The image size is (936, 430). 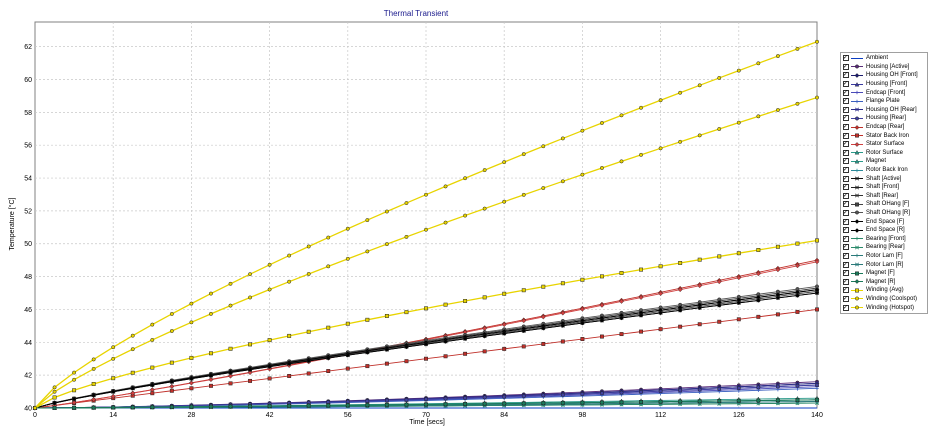 I want to click on x-tick-label: 14, so click(x=113, y=415).